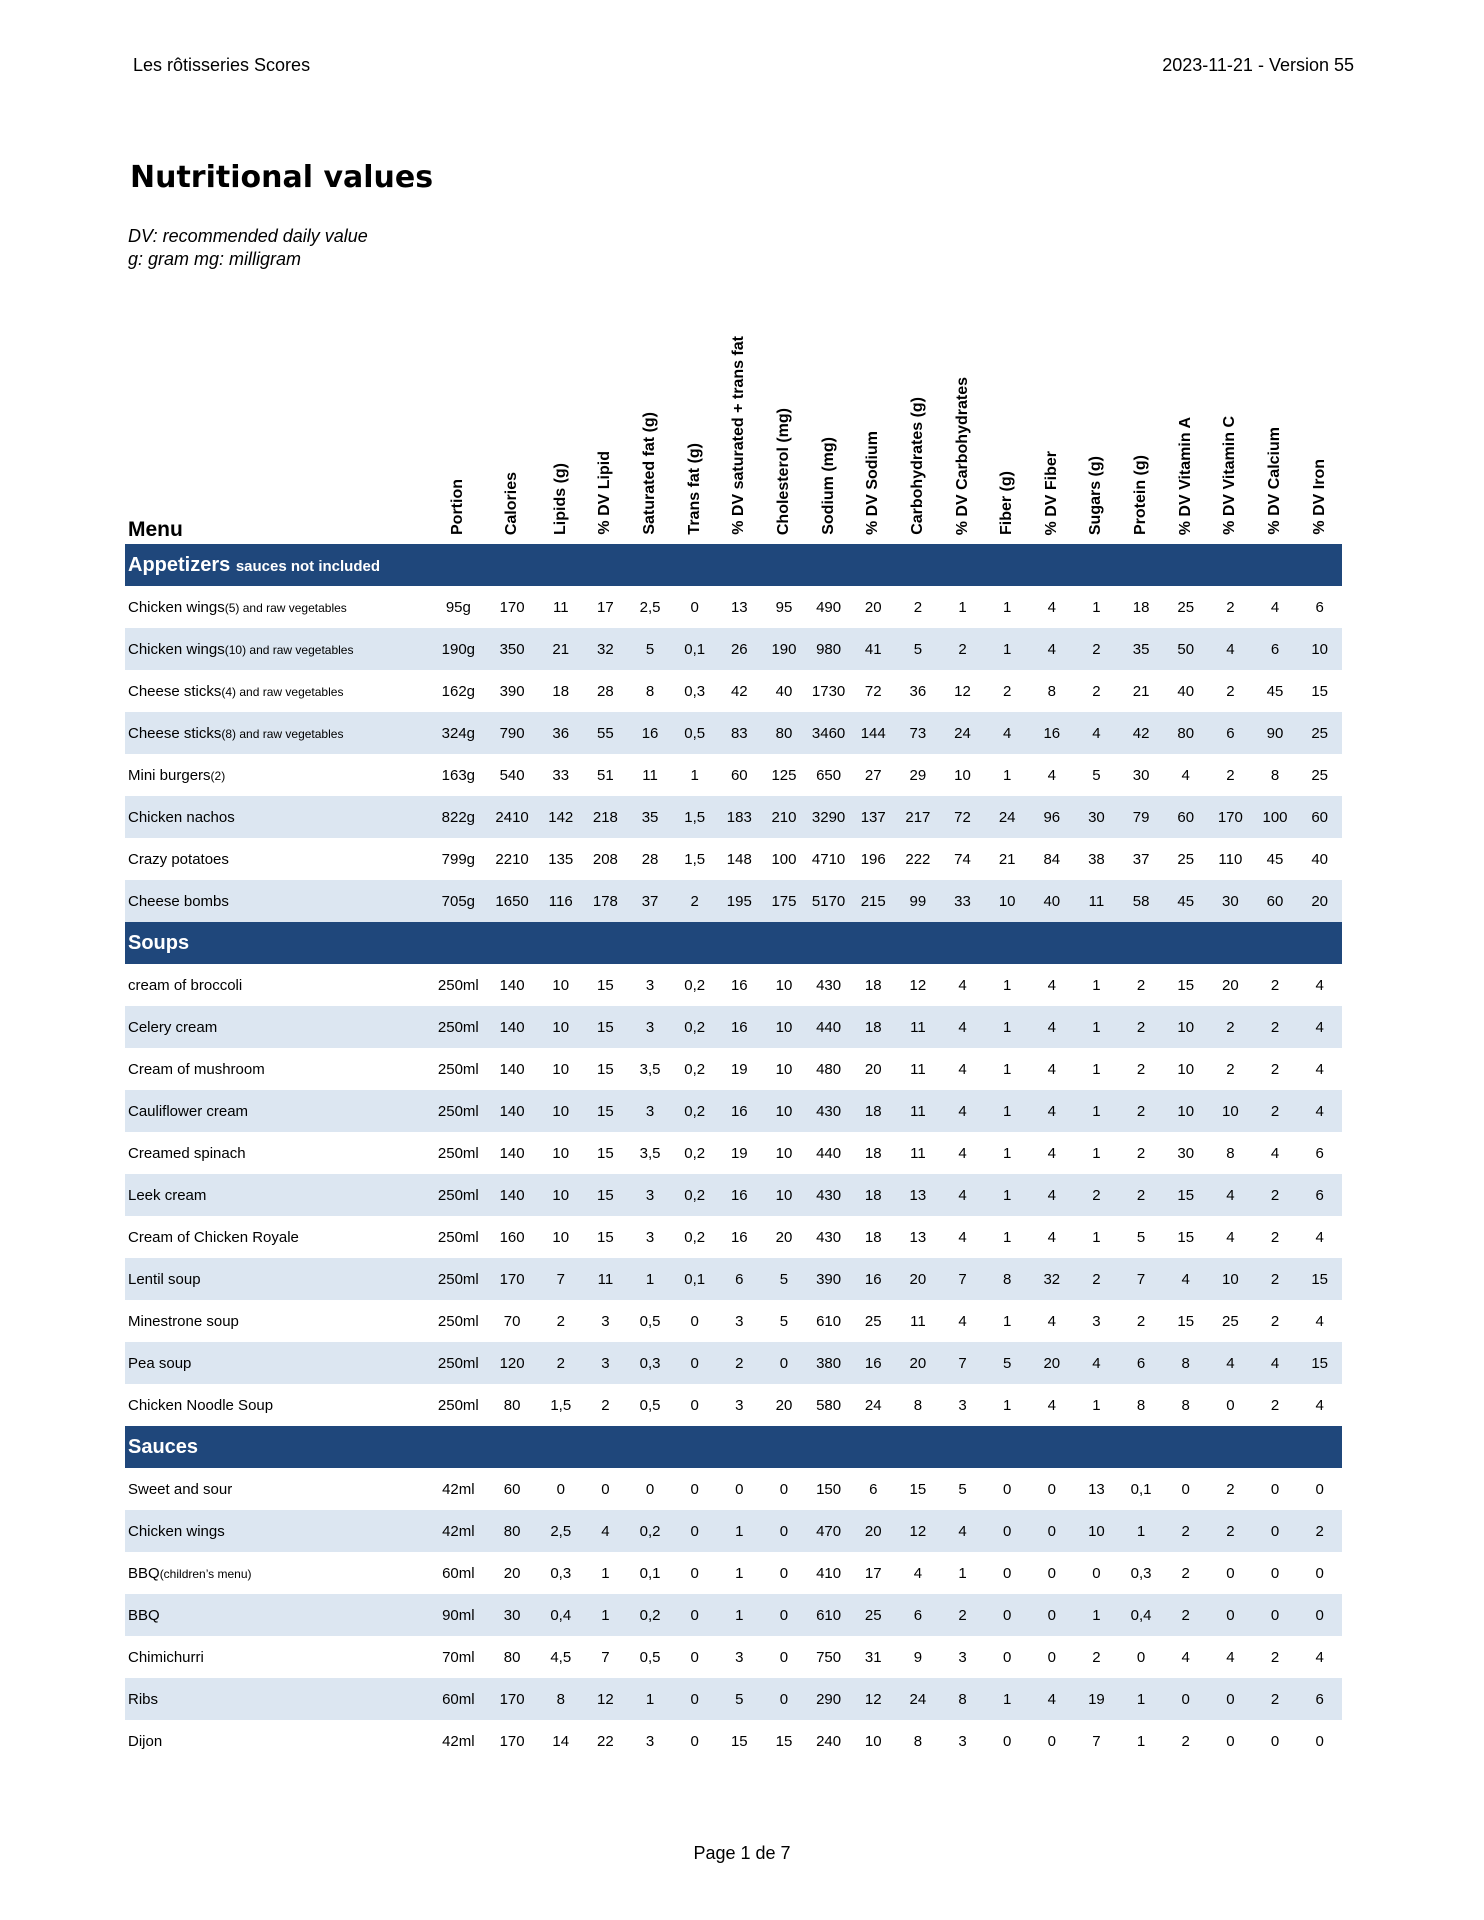 The width and height of the screenshot is (1484, 1920). I want to click on item-cell: BBQ(children’s menu), so click(278, 1573).